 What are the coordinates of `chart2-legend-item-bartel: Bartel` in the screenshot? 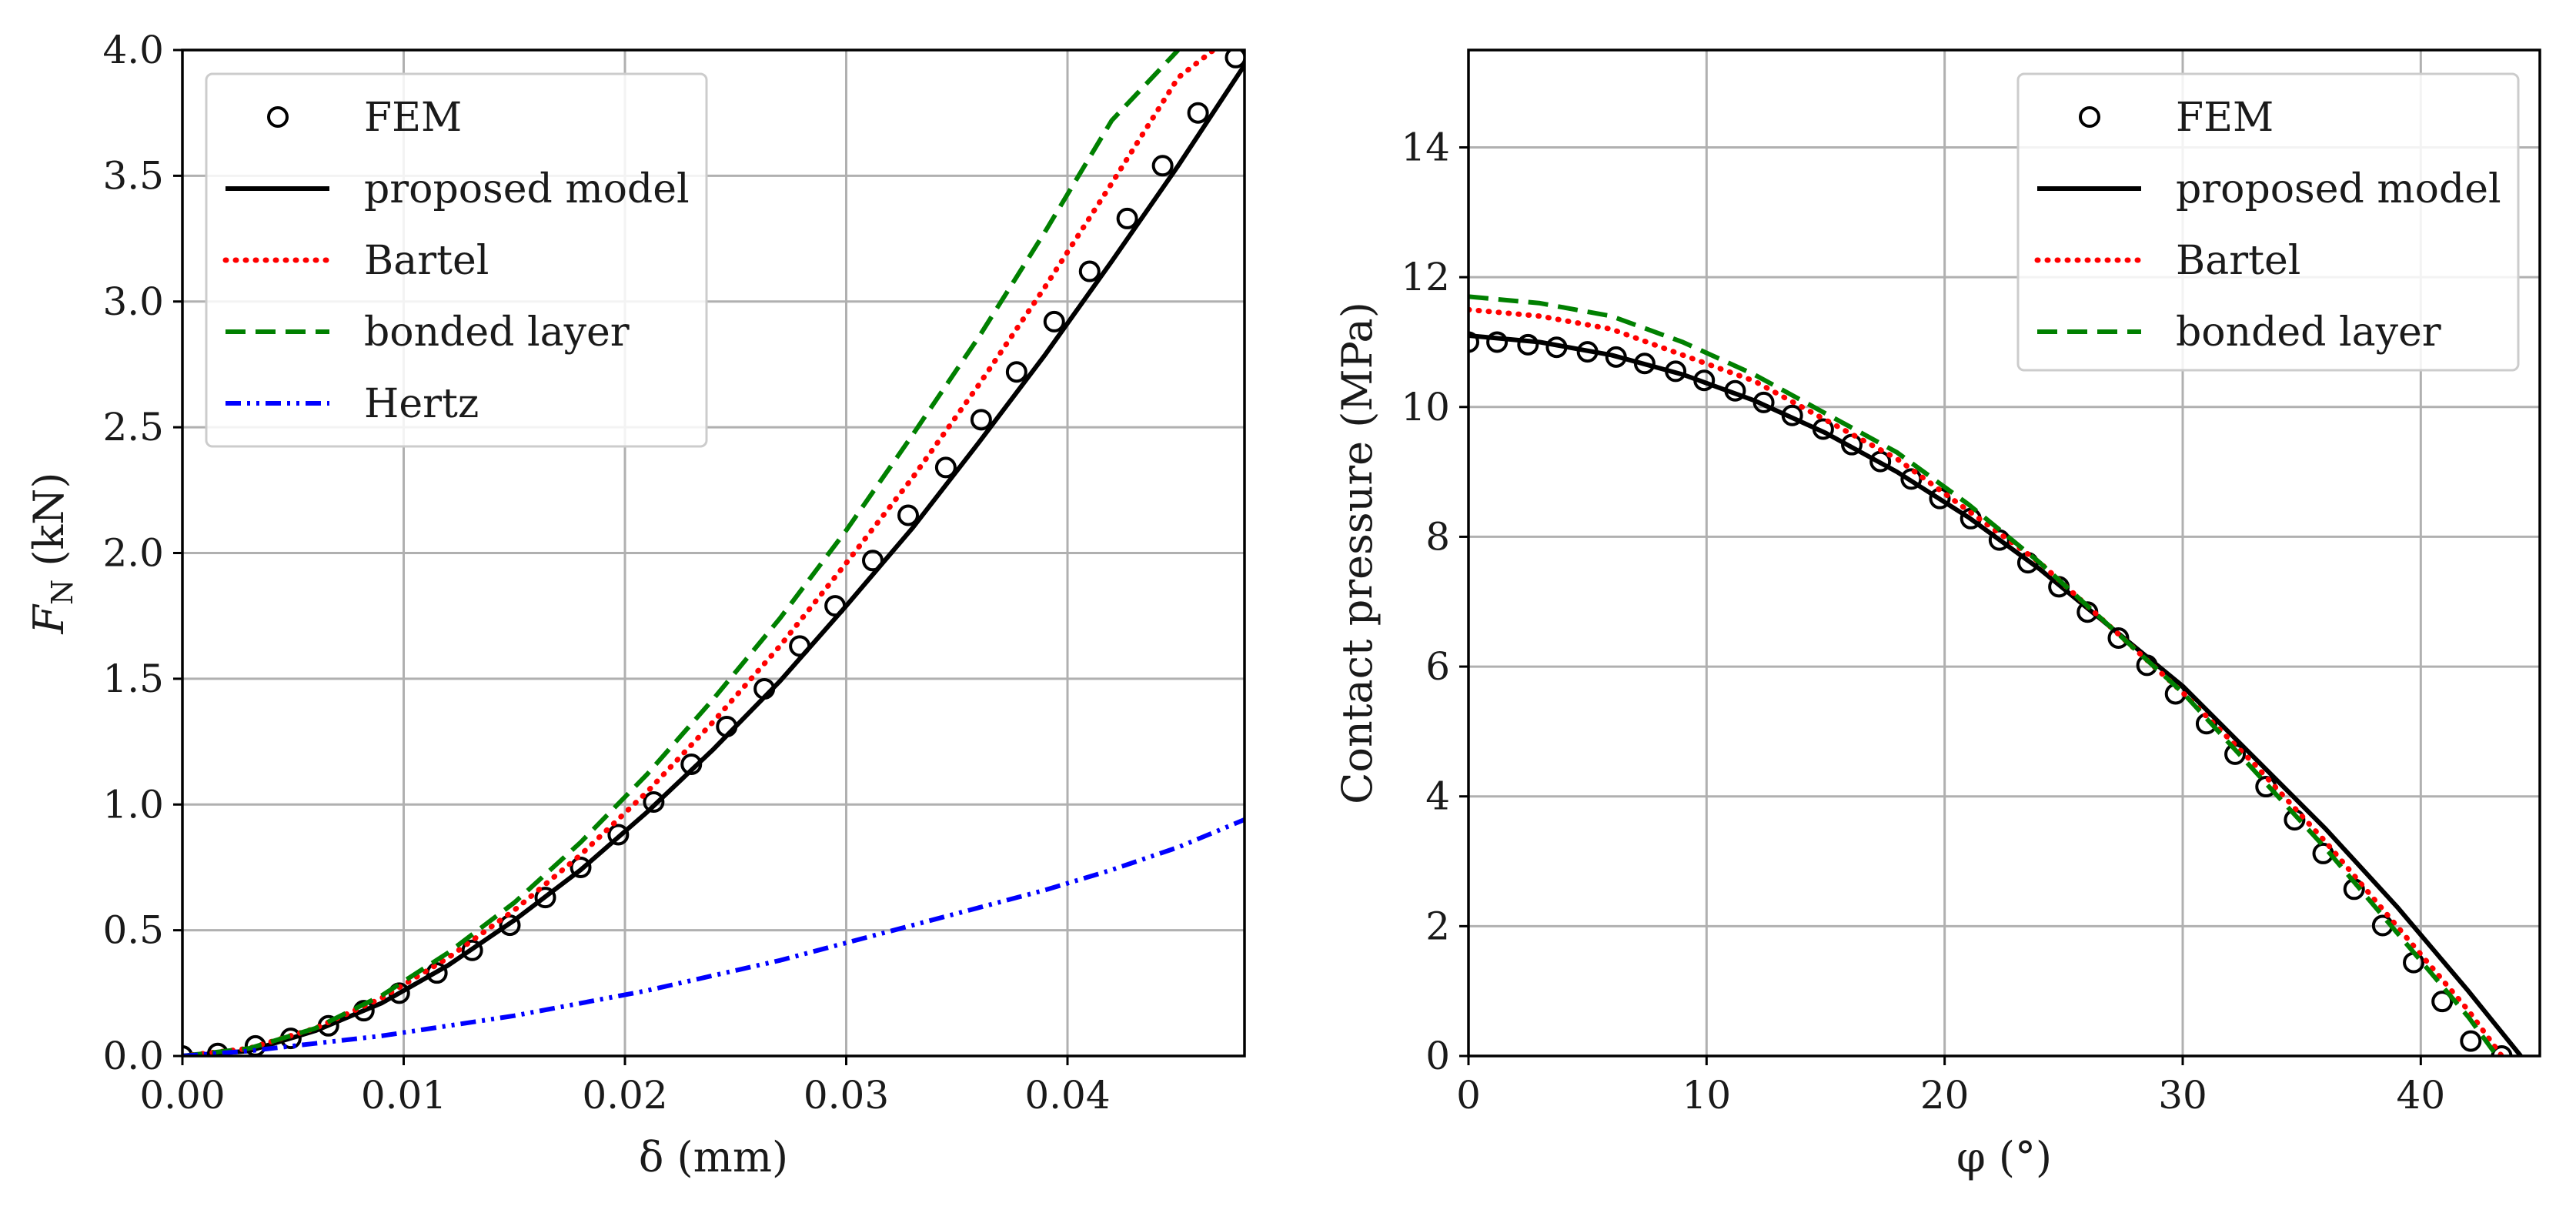 It's located at (2167, 261).